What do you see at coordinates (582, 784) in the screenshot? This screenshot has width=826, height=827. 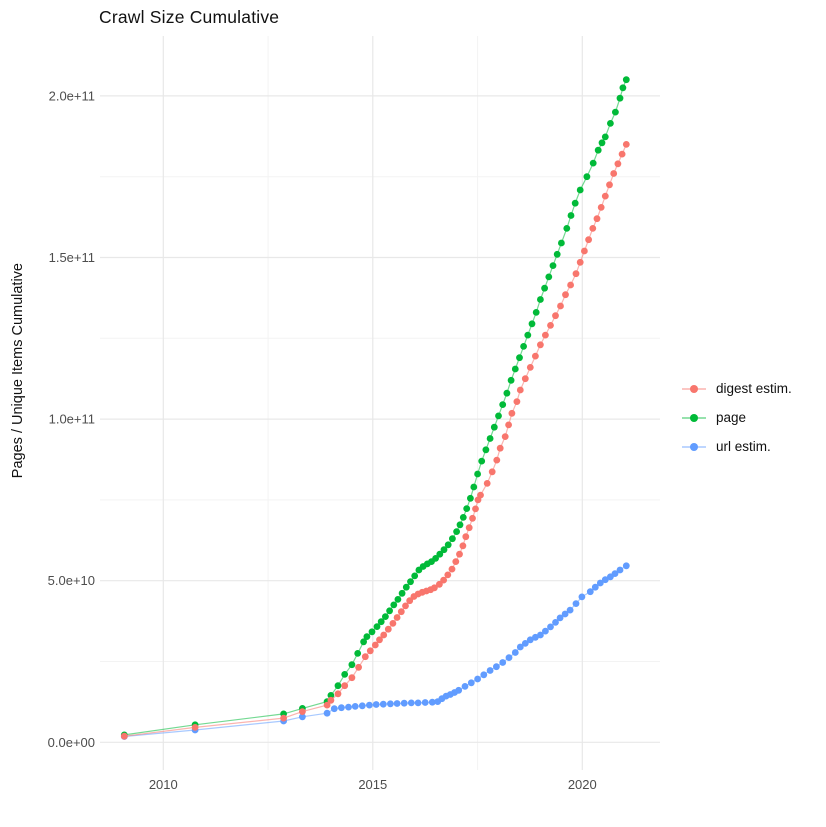 I see `x-tick-label: 2020` at bounding box center [582, 784].